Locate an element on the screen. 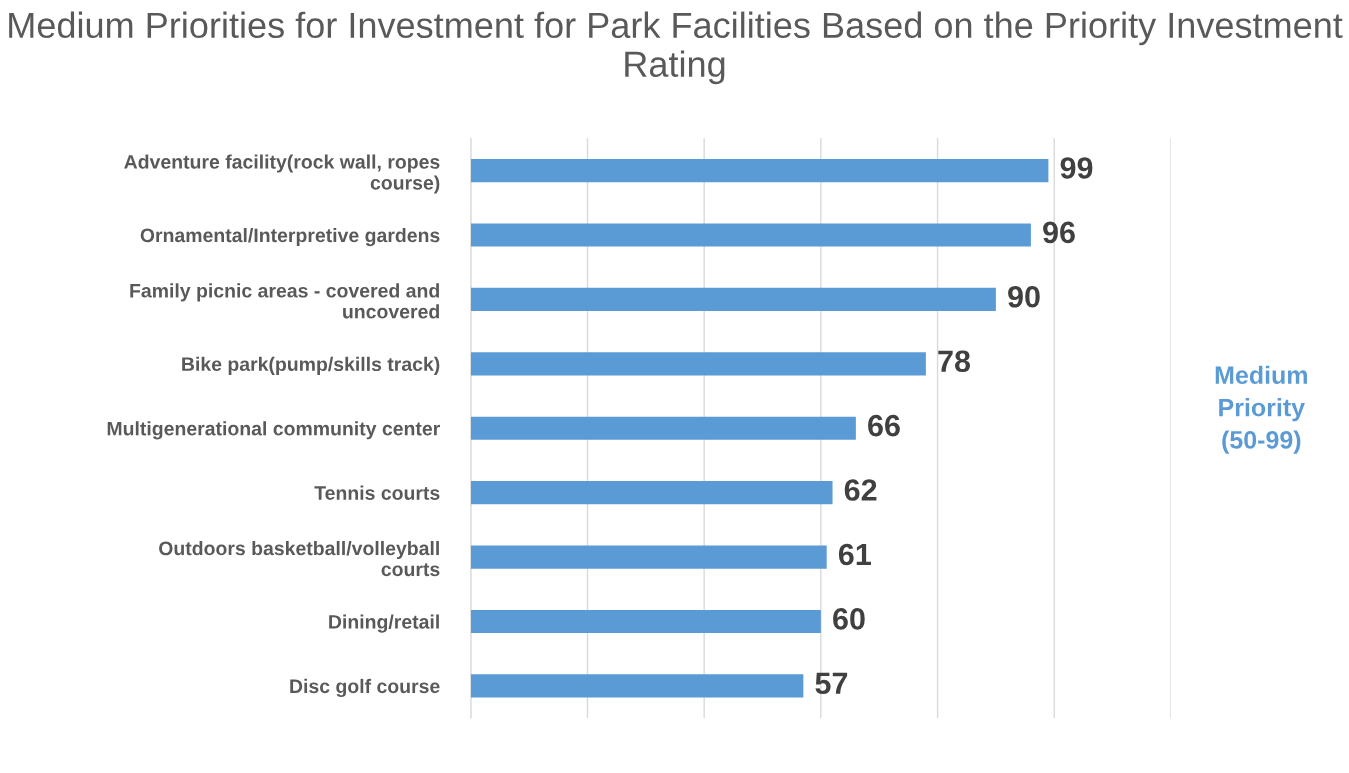 The width and height of the screenshot is (1349, 773). text: Medium Priority (50-99) is located at coordinates (1261, 409).